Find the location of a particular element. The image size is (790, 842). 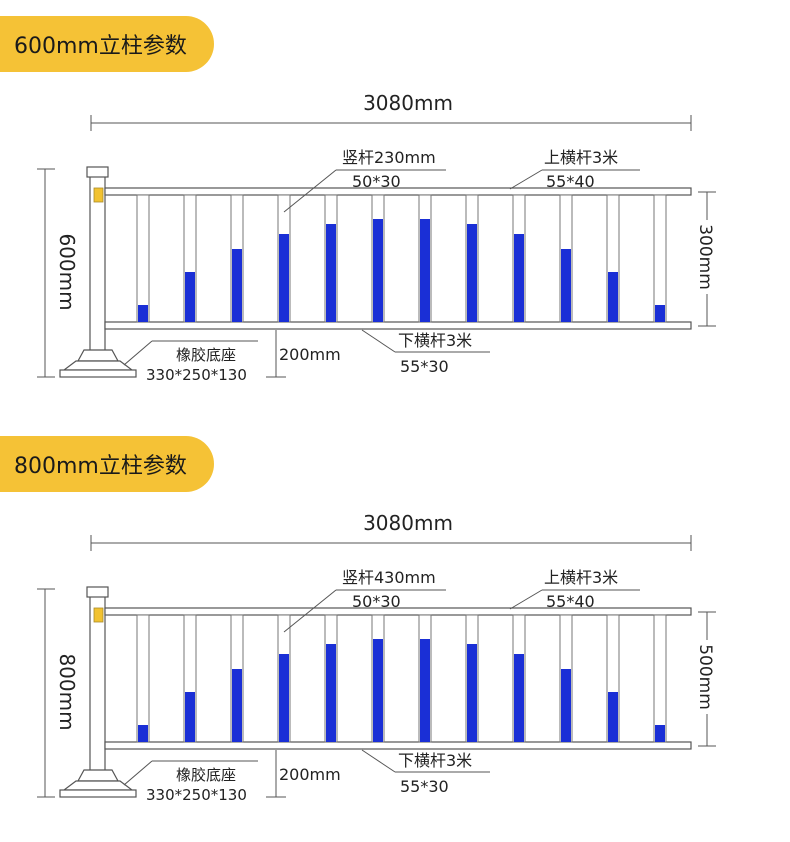

section-title-600: 600mm立柱参数 is located at coordinates (107, 44).